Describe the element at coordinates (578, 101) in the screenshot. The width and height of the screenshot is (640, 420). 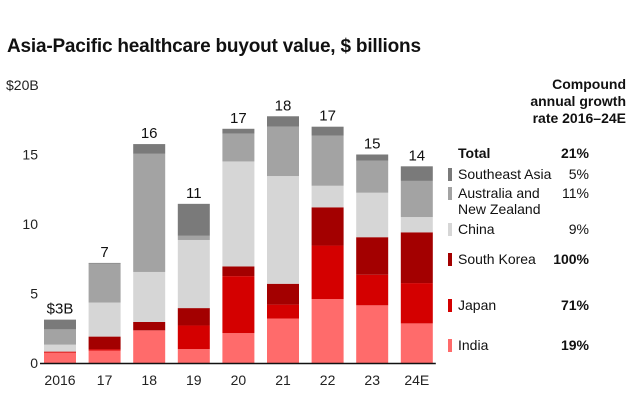
I see `cagr-header-line: annual growth` at that location.